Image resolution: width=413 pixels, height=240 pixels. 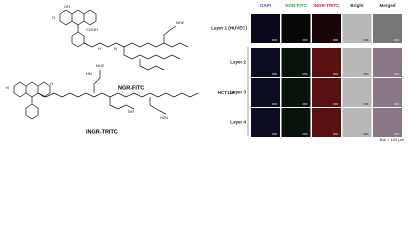 I want to click on row-label: Layer 1 (HUVEC), so click(x=229, y=28).